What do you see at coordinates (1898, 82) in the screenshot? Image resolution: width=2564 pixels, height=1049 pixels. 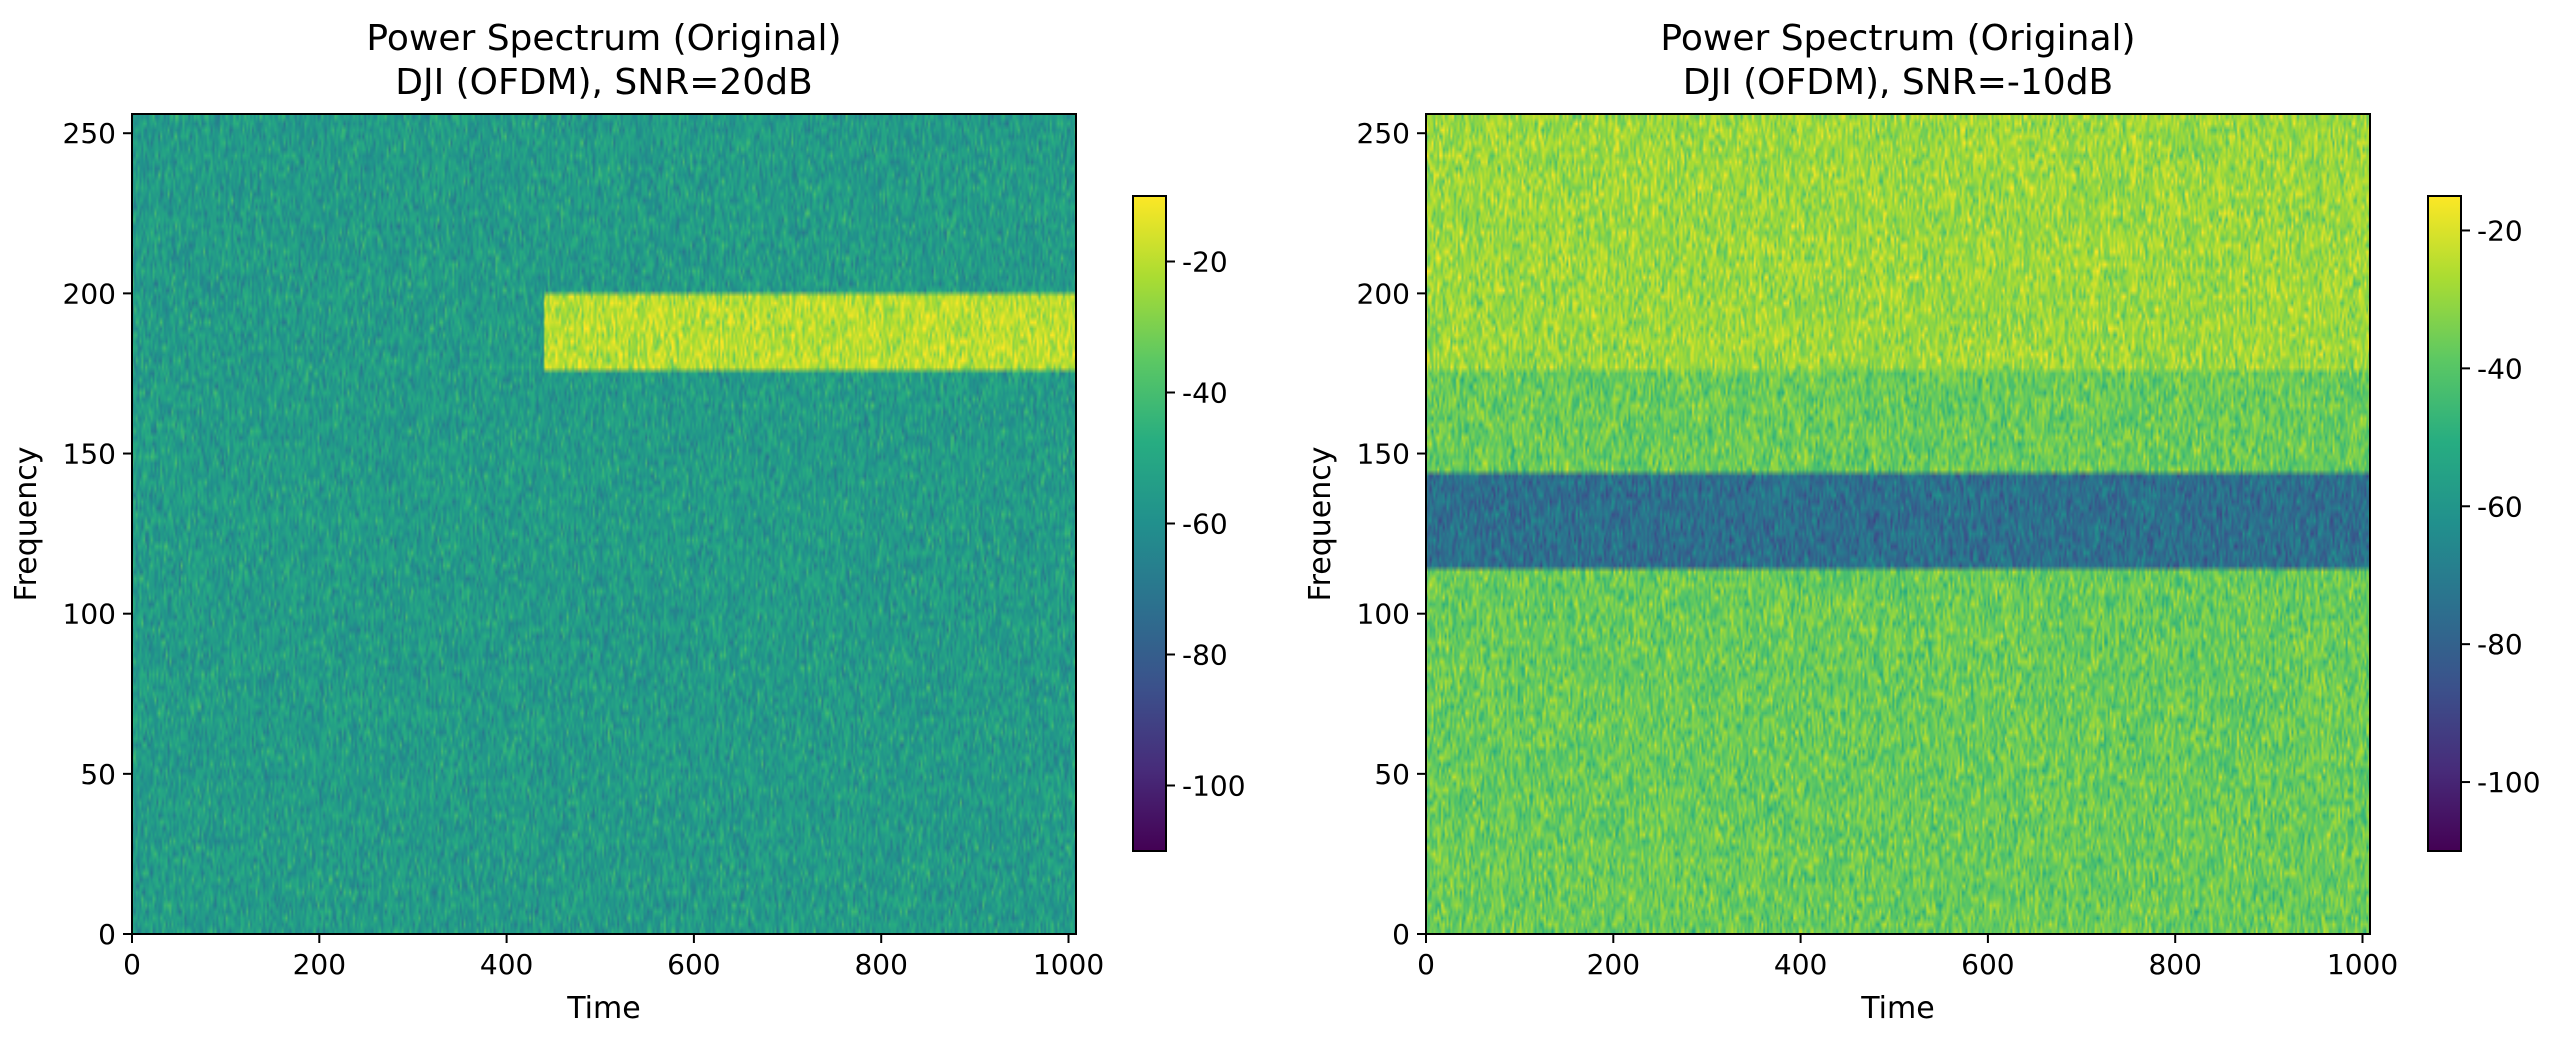 I see `chart-subtitle: DJI (OFDM), SNR=-10dB` at bounding box center [1898, 82].